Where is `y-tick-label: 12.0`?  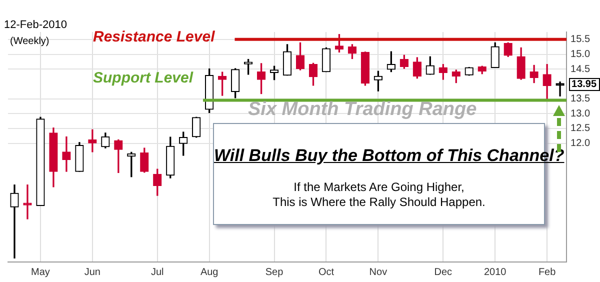 y-tick-label: 12.0 is located at coordinates (580, 144).